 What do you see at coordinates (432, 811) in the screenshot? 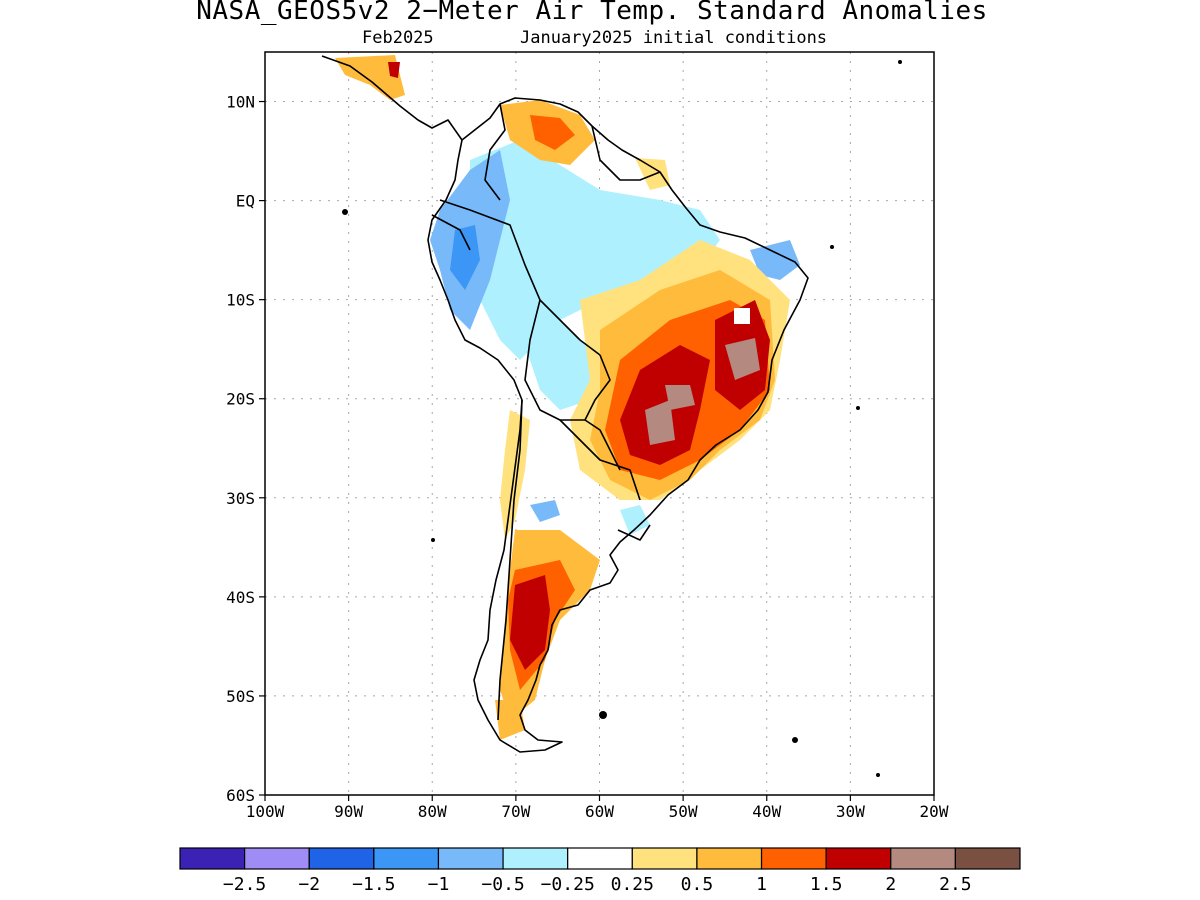
I see `x-tick-label: 80W` at bounding box center [432, 811].